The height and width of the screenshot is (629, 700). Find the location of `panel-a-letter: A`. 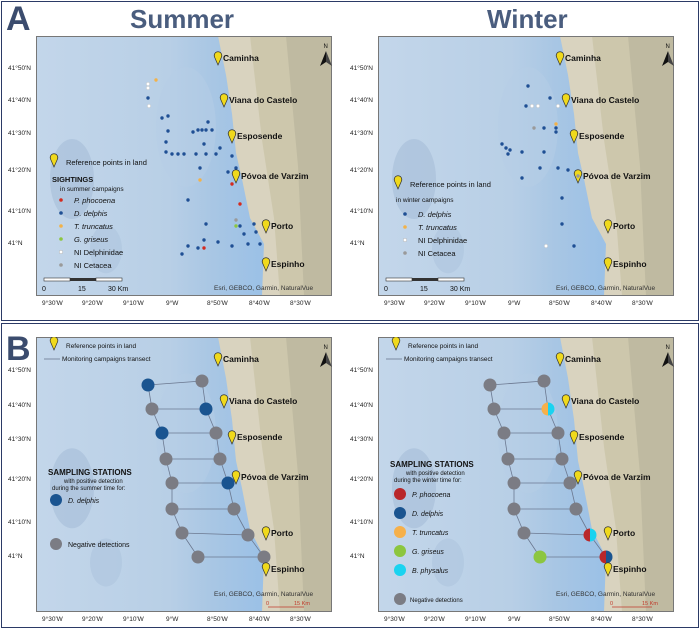

panel-a-letter: A is located at coordinates (18, 19).